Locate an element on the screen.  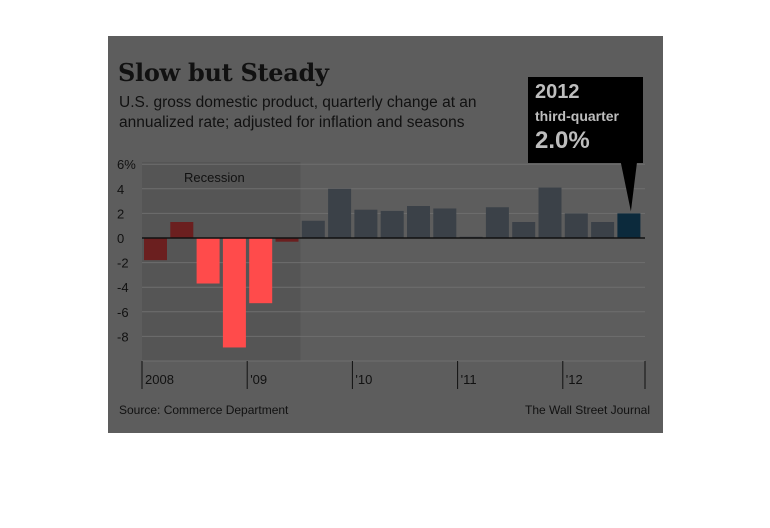
recession-shading is located at coordinates (221, 261).